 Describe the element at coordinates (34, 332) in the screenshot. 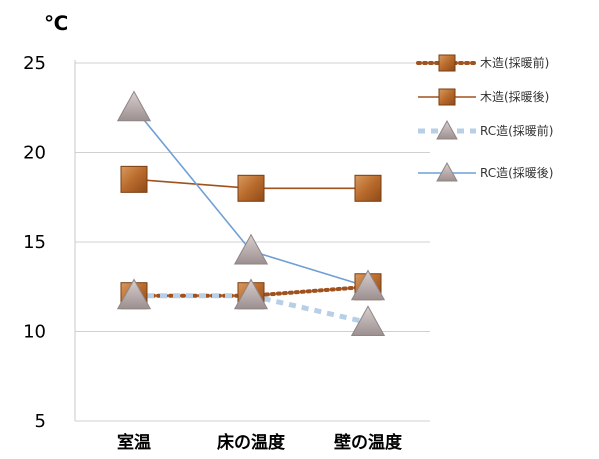

I see `y-tick-label: 10` at that location.